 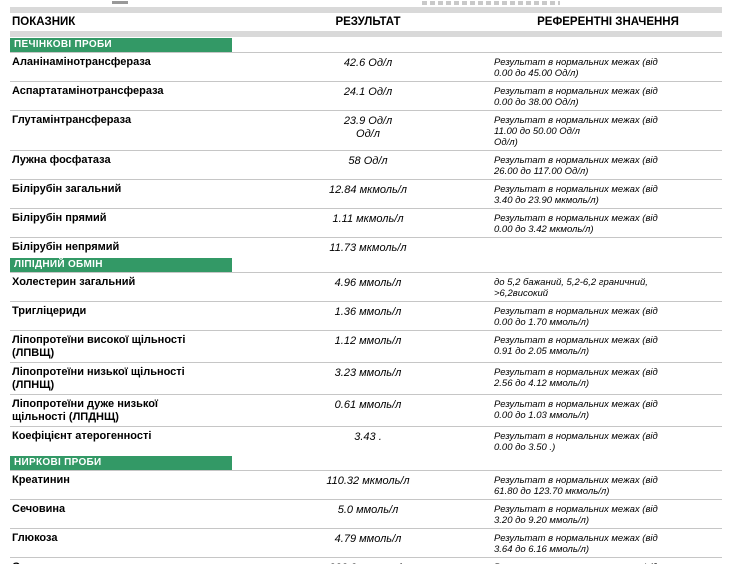 What do you see at coordinates (88, 91) in the screenshot?
I see `indicator-name: Аспартатамінотрансфераза` at bounding box center [88, 91].